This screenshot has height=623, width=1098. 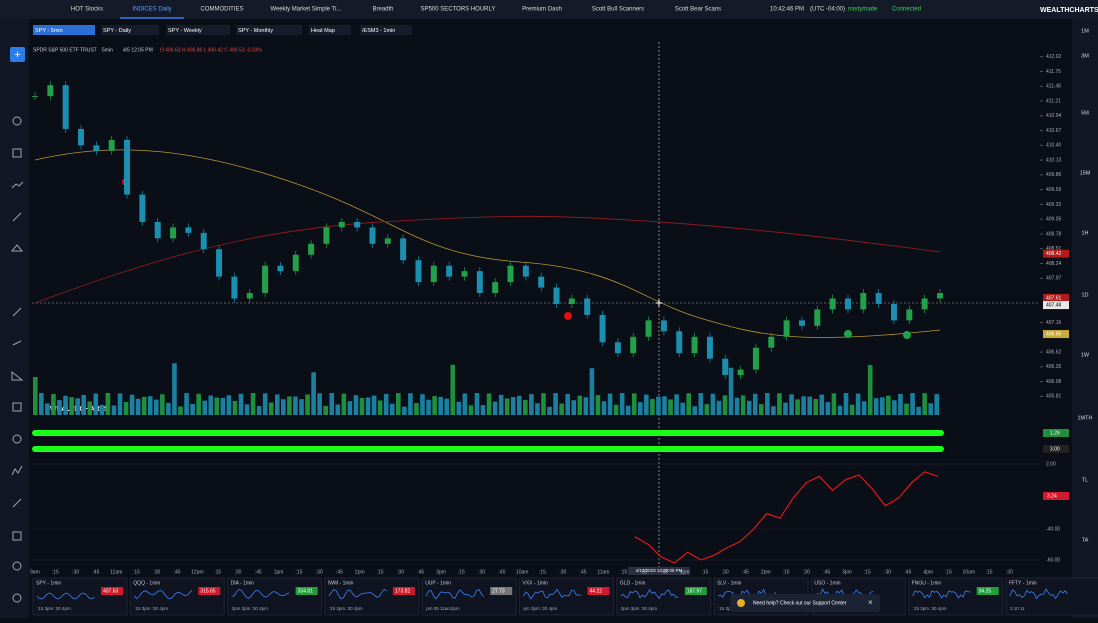 What do you see at coordinates (382, 10) in the screenshot?
I see `top-tab: Breadth` at bounding box center [382, 10].